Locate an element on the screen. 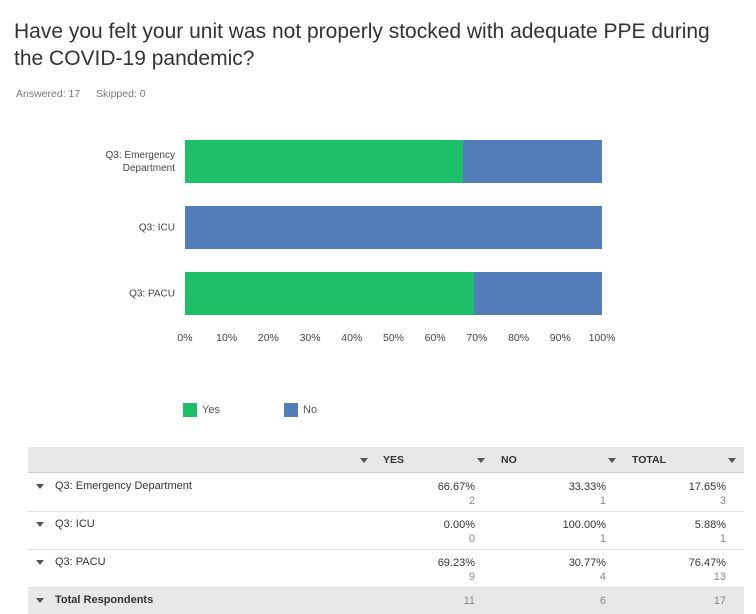  percent: 30.77% is located at coordinates (587, 563).